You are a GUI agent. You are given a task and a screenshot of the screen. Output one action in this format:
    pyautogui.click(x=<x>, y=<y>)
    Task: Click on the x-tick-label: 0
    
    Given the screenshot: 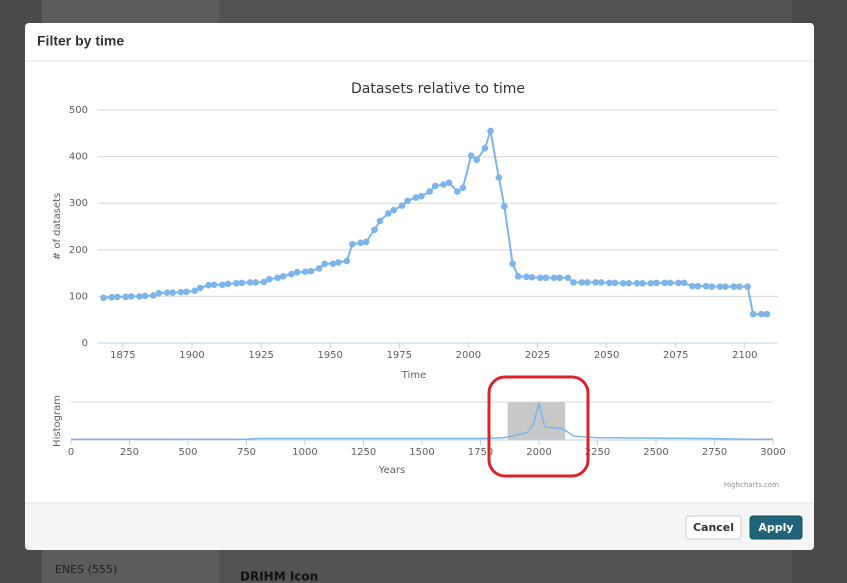 What is the action you would take?
    pyautogui.click(x=71, y=452)
    